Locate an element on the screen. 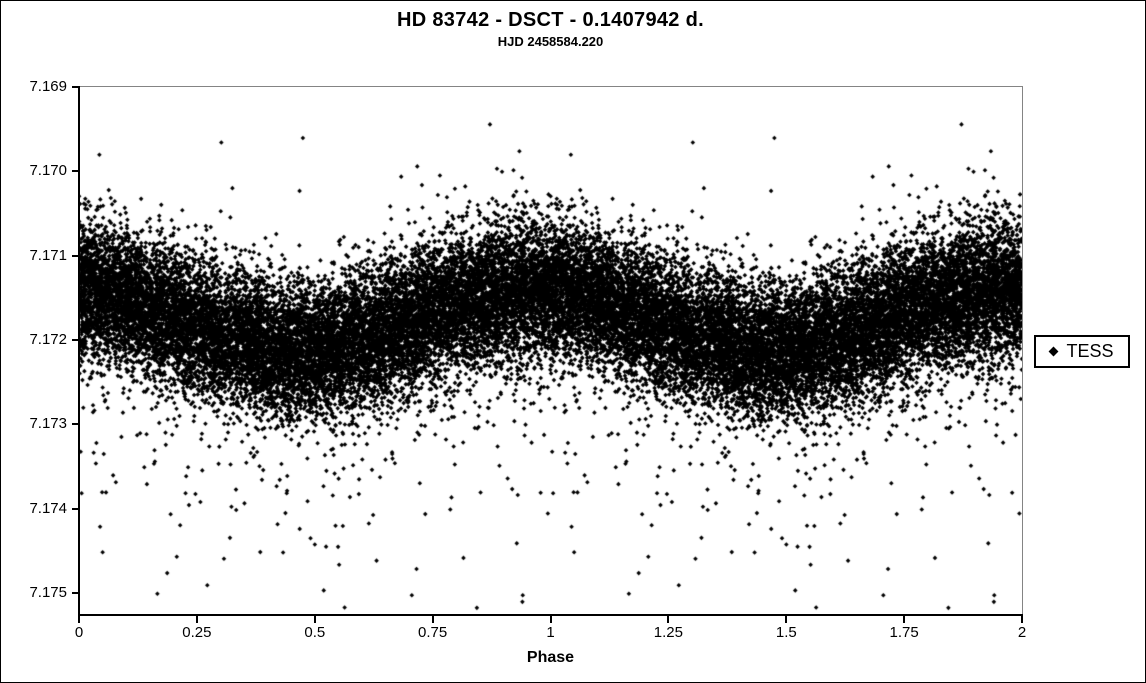 This screenshot has height=683, width=1146. legend: TESS is located at coordinates (1082, 351).